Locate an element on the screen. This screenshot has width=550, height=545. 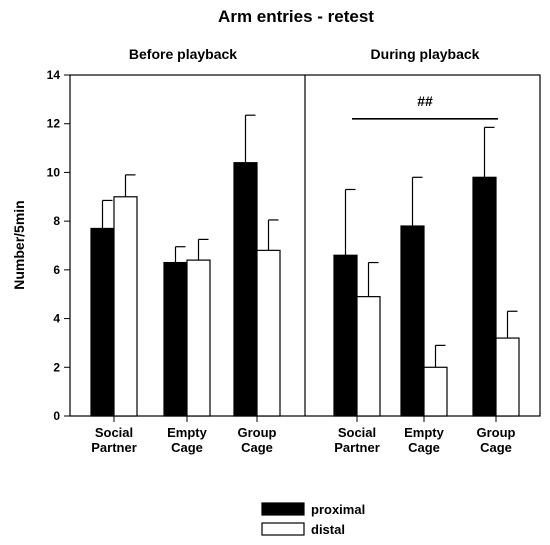
panel-titles: Before playback During playback is located at coordinates (304, 54).